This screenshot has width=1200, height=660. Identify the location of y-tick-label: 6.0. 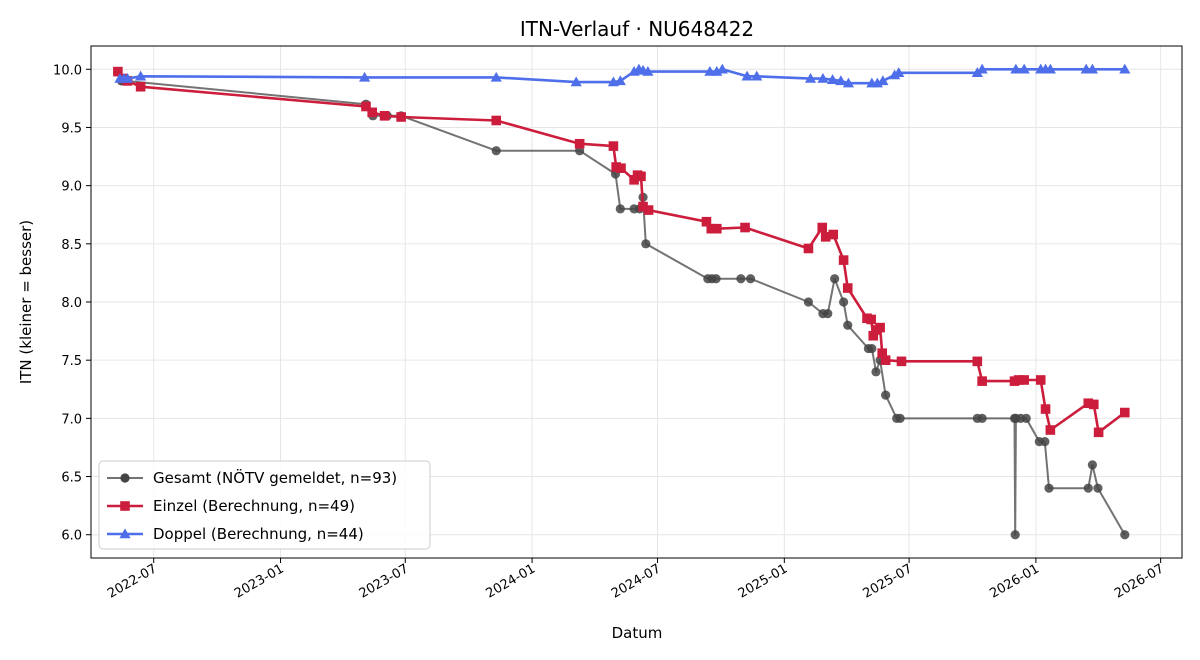
(71, 536).